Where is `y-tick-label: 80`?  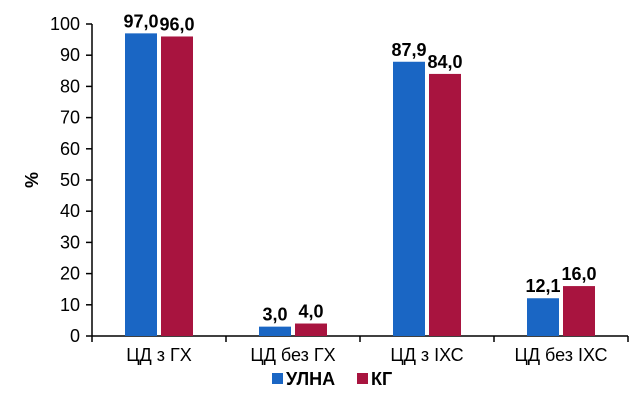 y-tick-label: 80 is located at coordinates (70, 86).